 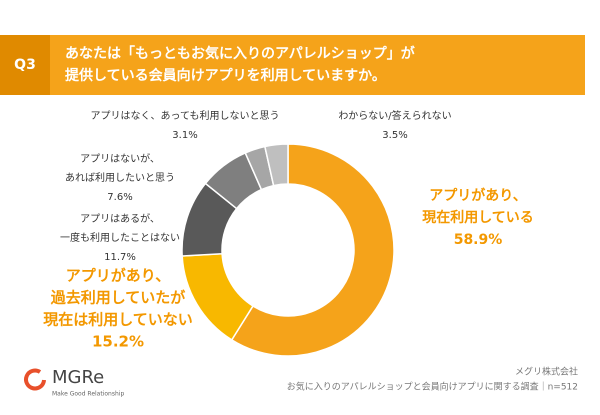 What do you see at coordinates (118, 320) in the screenshot?
I see `segment-label: 現在は利用していない` at bounding box center [118, 320].